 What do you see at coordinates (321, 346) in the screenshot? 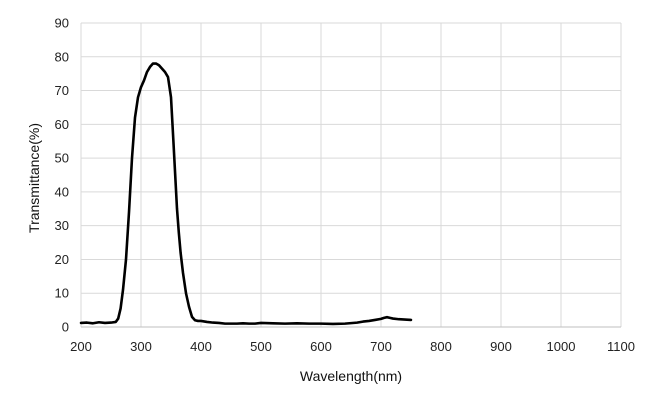
I see `x-tick-label: 600` at bounding box center [321, 346].